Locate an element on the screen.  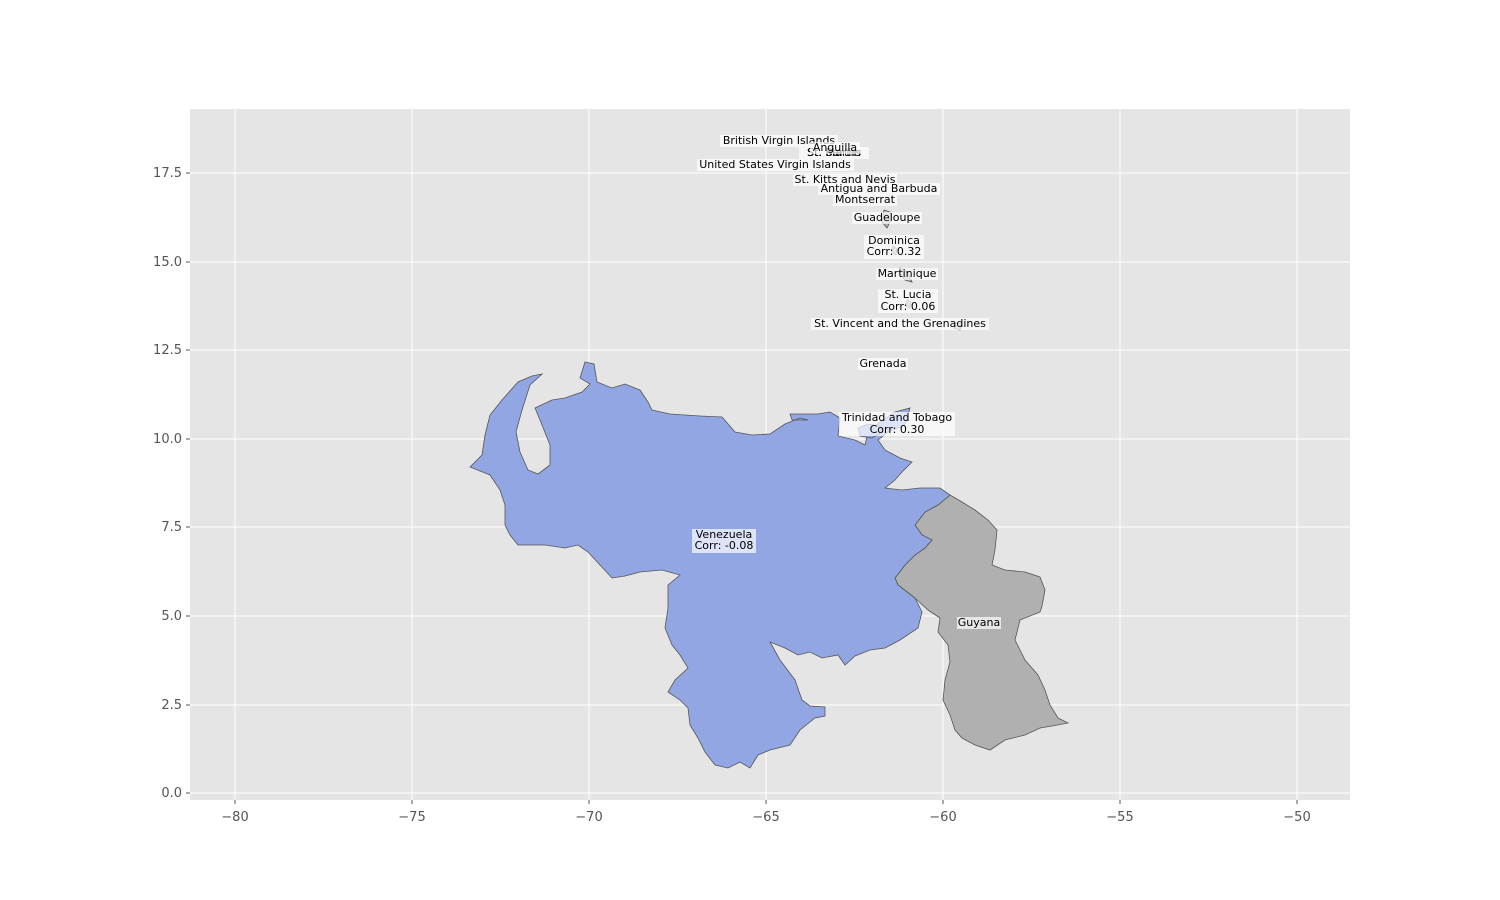
label-british-virgin-islands: British Virgin Islands is located at coordinates (779, 140).